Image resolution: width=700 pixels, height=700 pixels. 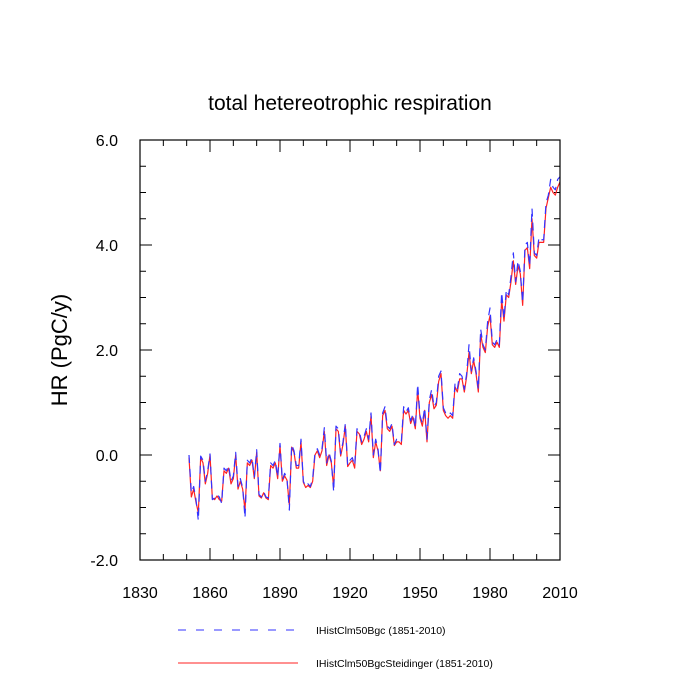 What do you see at coordinates (104, 561) in the screenshot?
I see `y-tick-label: -2.0` at bounding box center [104, 561].